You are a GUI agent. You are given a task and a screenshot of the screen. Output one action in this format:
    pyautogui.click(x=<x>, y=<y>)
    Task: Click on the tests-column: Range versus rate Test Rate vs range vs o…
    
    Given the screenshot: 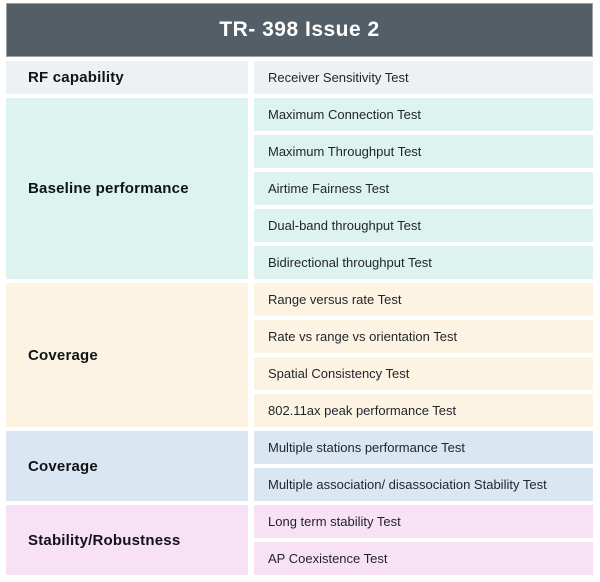 What is the action you would take?
    pyautogui.click(x=423, y=355)
    